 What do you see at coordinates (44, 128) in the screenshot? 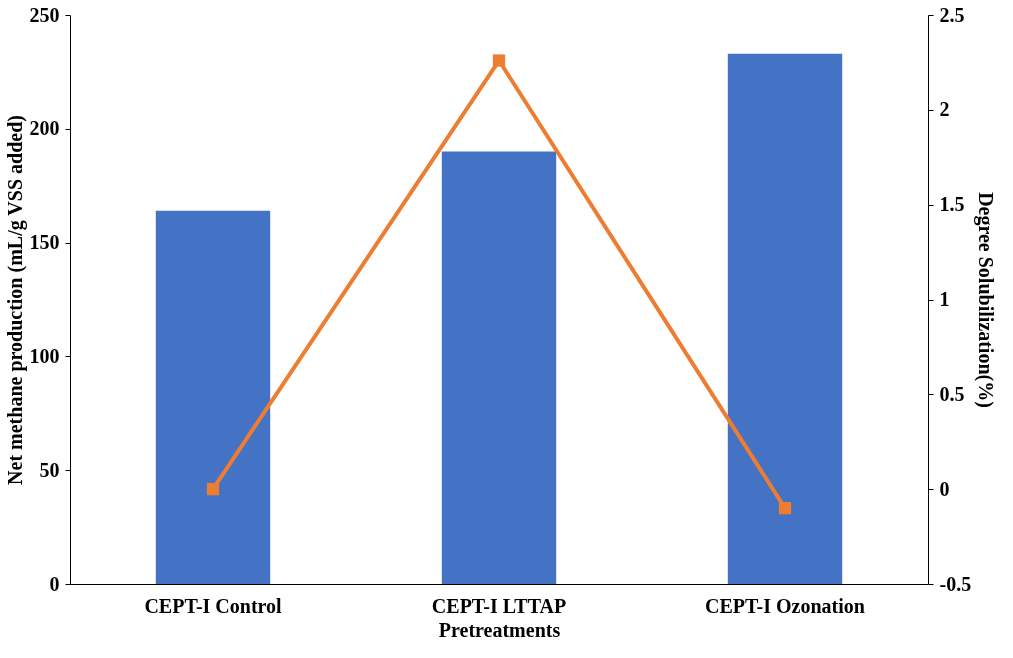
I see `y-tick-label: 200` at bounding box center [44, 128].